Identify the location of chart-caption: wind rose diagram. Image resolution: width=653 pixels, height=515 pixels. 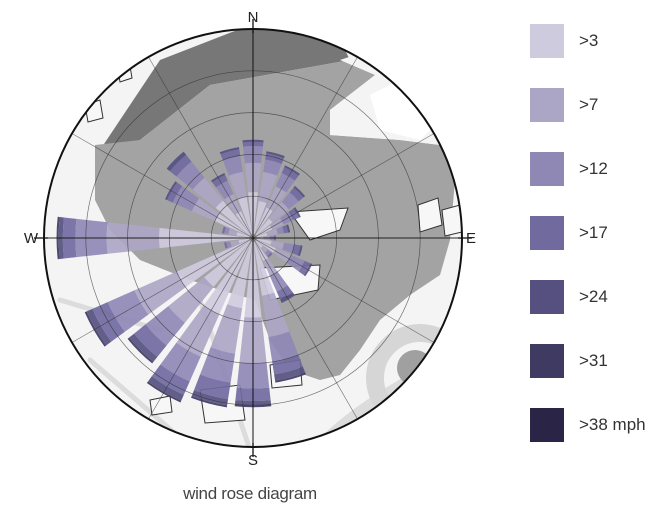
(250, 493).